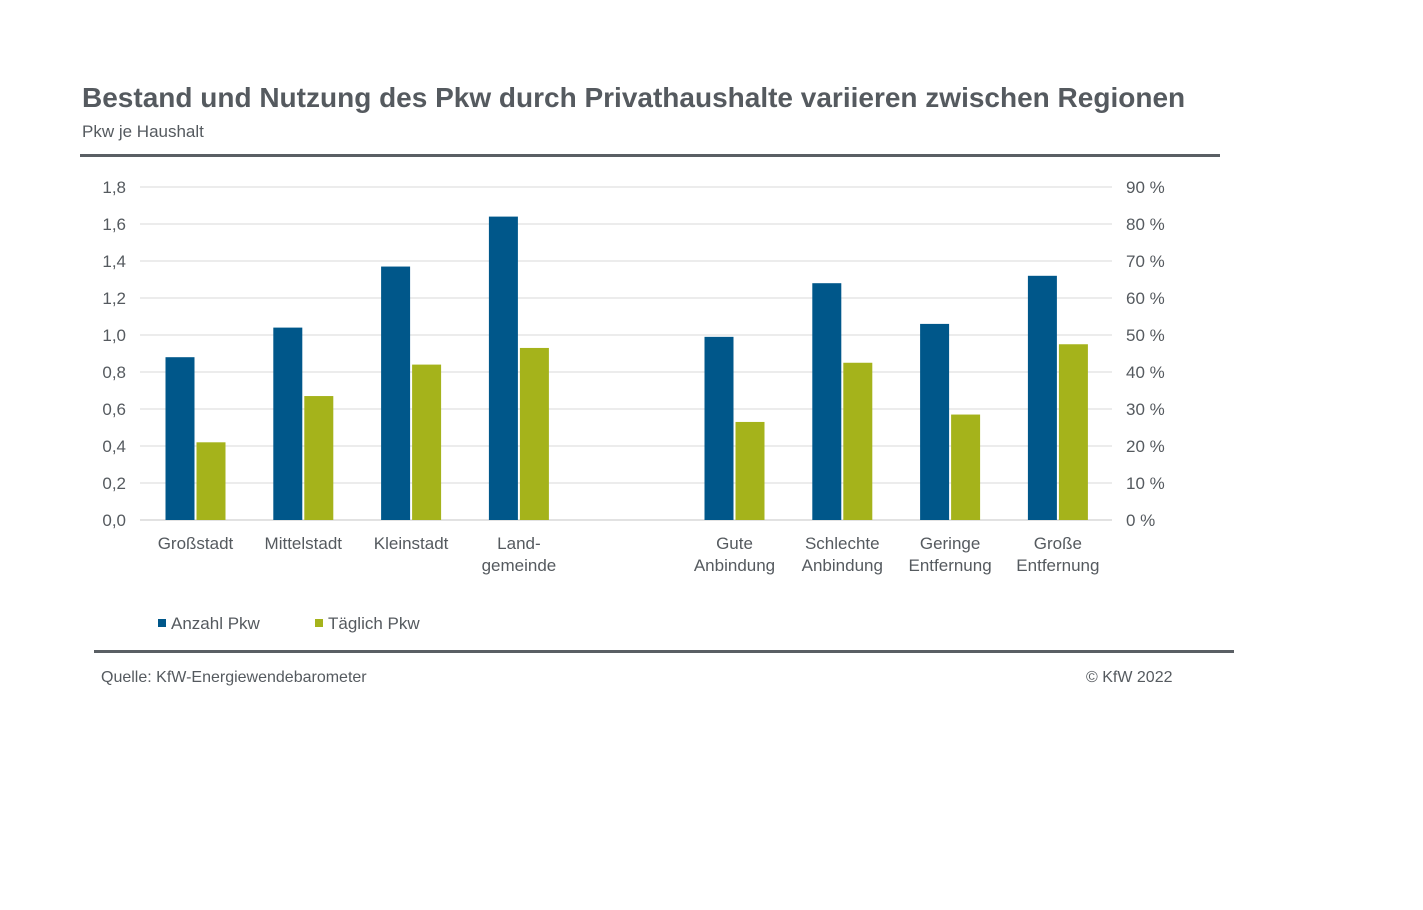  I want to click on category-label: Gute Anbindung, so click(734, 554).